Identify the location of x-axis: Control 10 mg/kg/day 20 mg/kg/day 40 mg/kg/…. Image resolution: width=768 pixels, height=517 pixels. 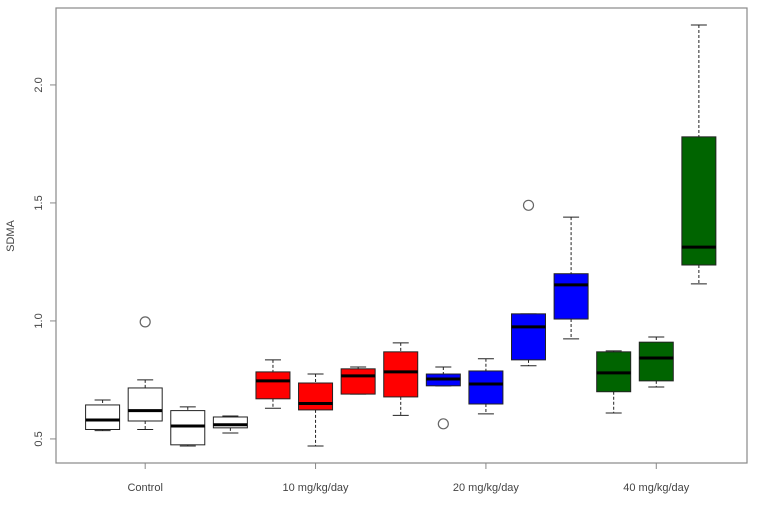
(408, 478).